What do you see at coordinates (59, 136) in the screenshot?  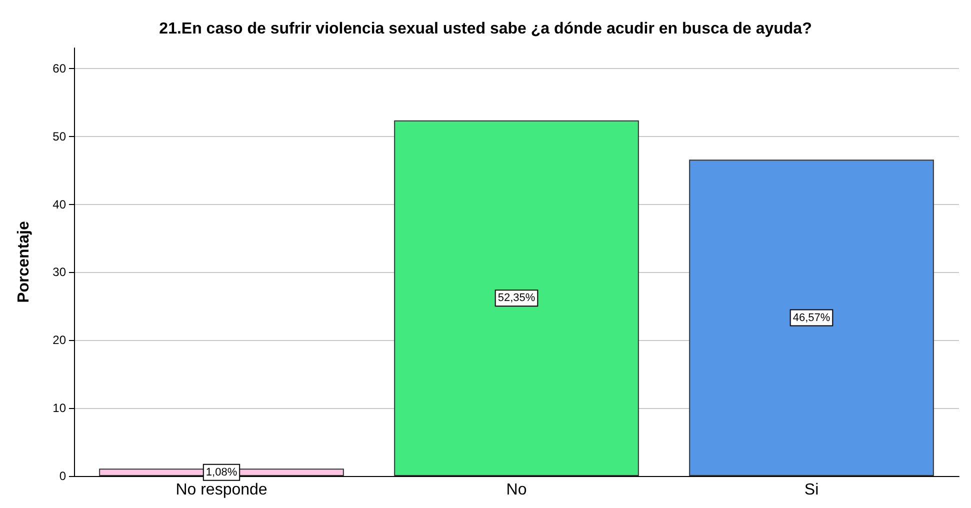 I see `y-tick-label: 50` at bounding box center [59, 136].